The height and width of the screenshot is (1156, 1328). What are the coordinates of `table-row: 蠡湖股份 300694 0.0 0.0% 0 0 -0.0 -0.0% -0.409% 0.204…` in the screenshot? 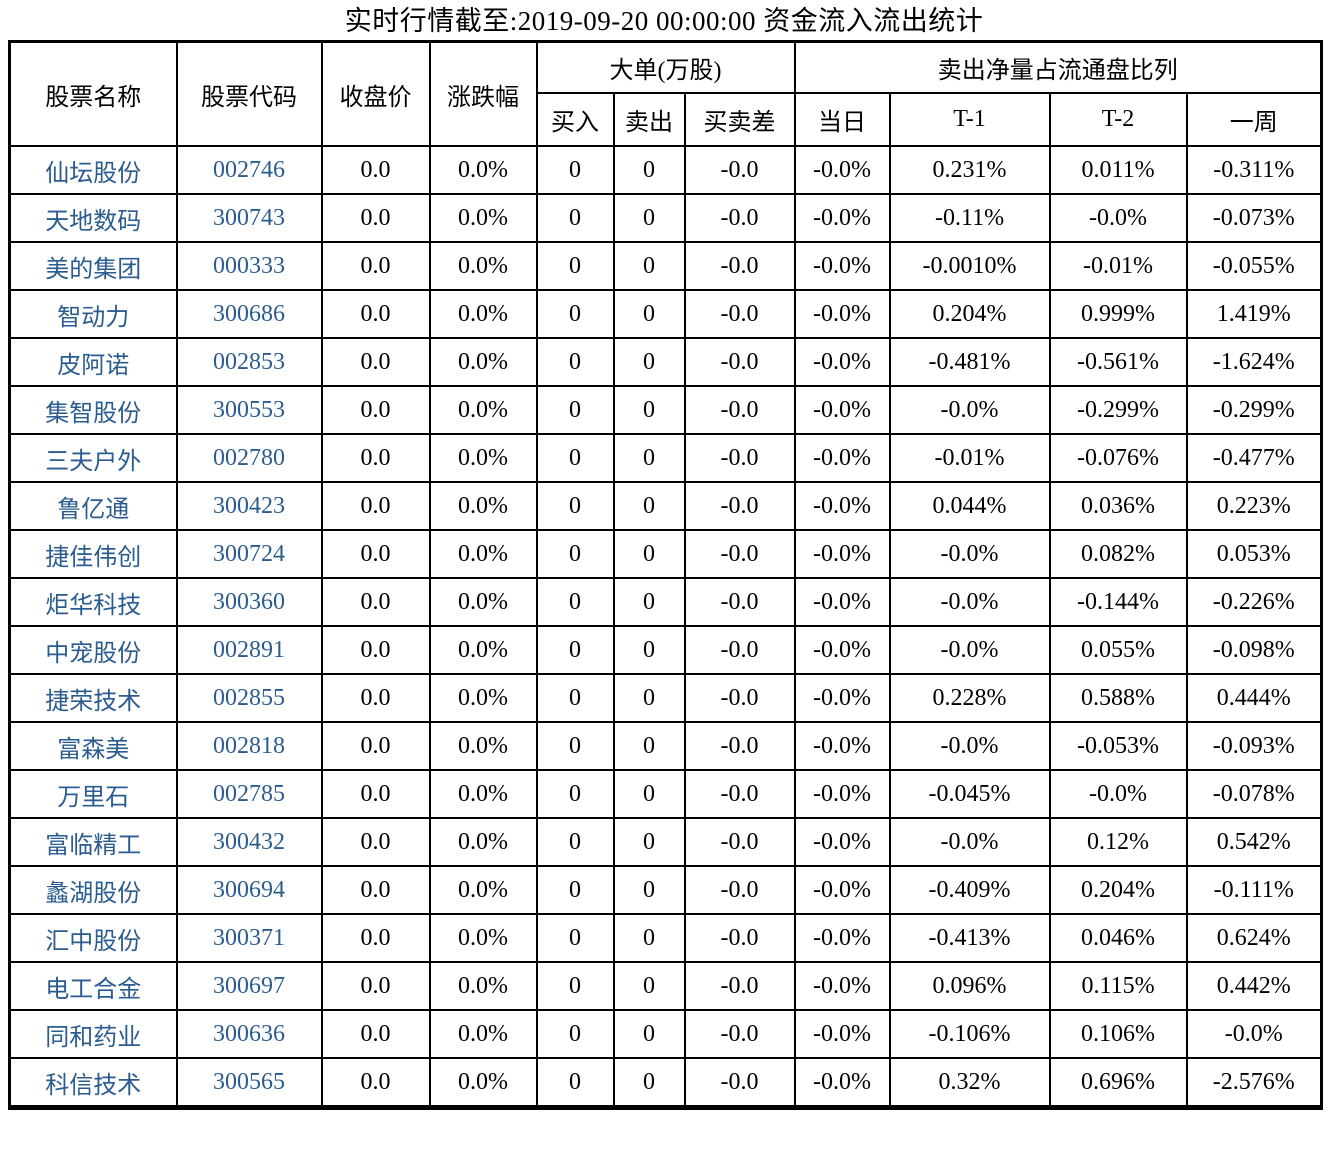 It's located at (665, 890).